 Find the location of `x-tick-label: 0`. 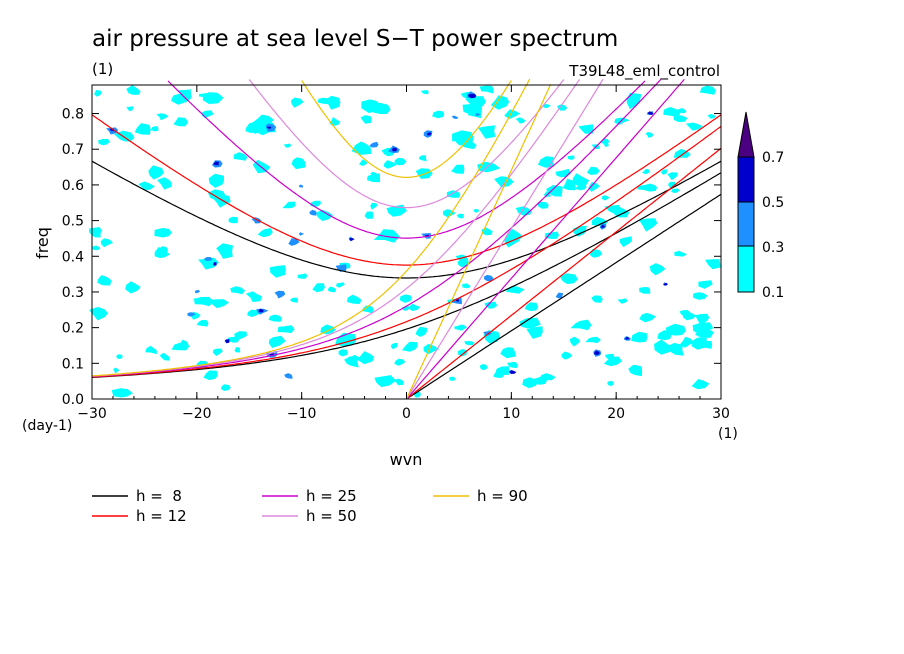

x-tick-label: 0 is located at coordinates (406, 414).